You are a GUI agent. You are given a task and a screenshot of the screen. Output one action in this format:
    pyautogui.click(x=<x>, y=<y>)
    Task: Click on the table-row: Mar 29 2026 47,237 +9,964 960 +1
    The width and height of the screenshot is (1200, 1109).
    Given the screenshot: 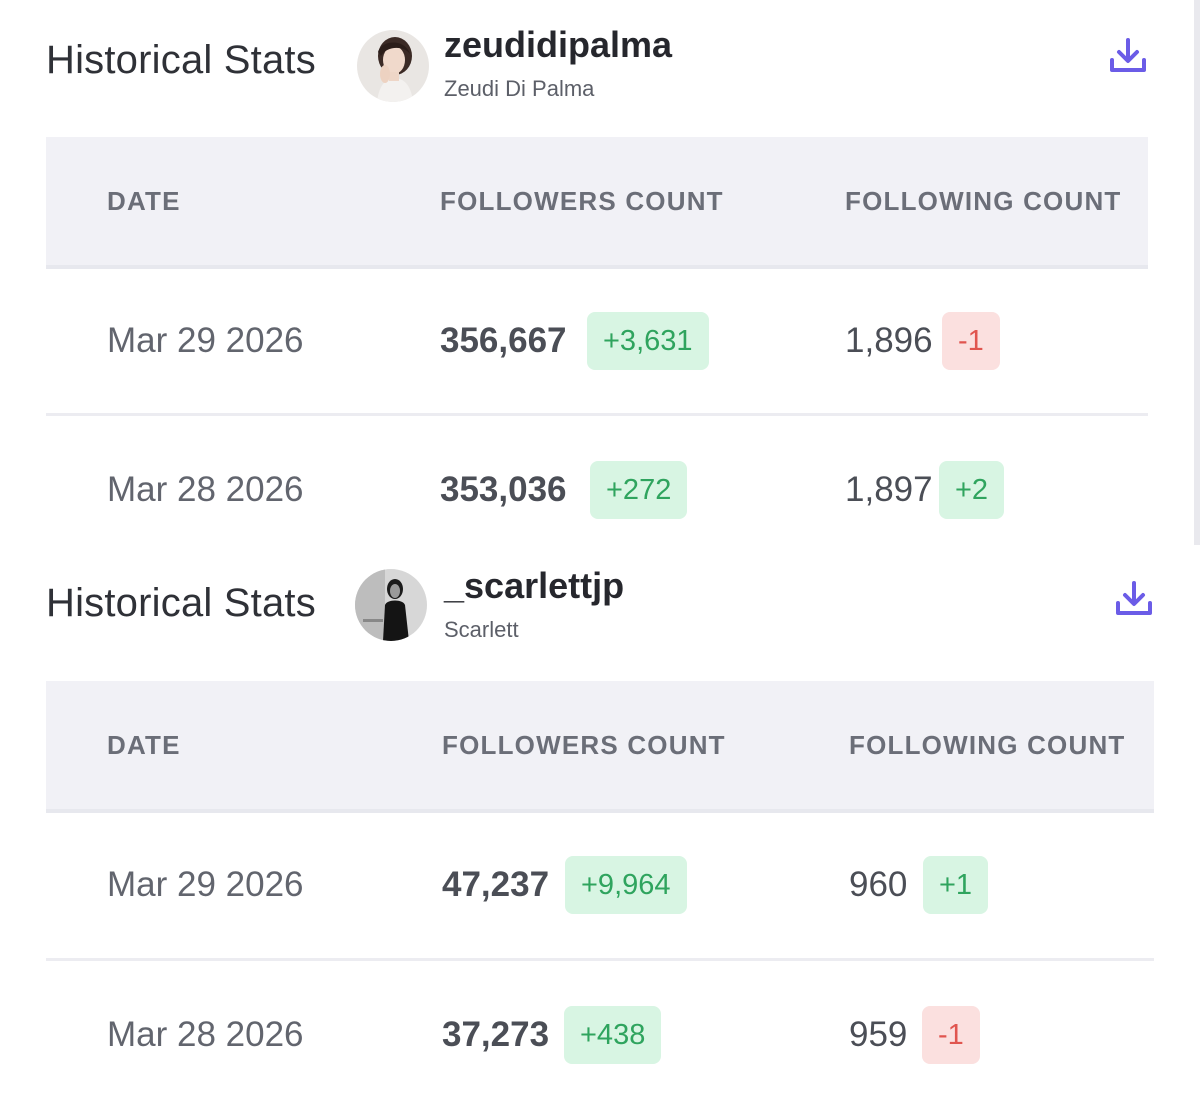 What is the action you would take?
    pyautogui.click(x=597, y=885)
    